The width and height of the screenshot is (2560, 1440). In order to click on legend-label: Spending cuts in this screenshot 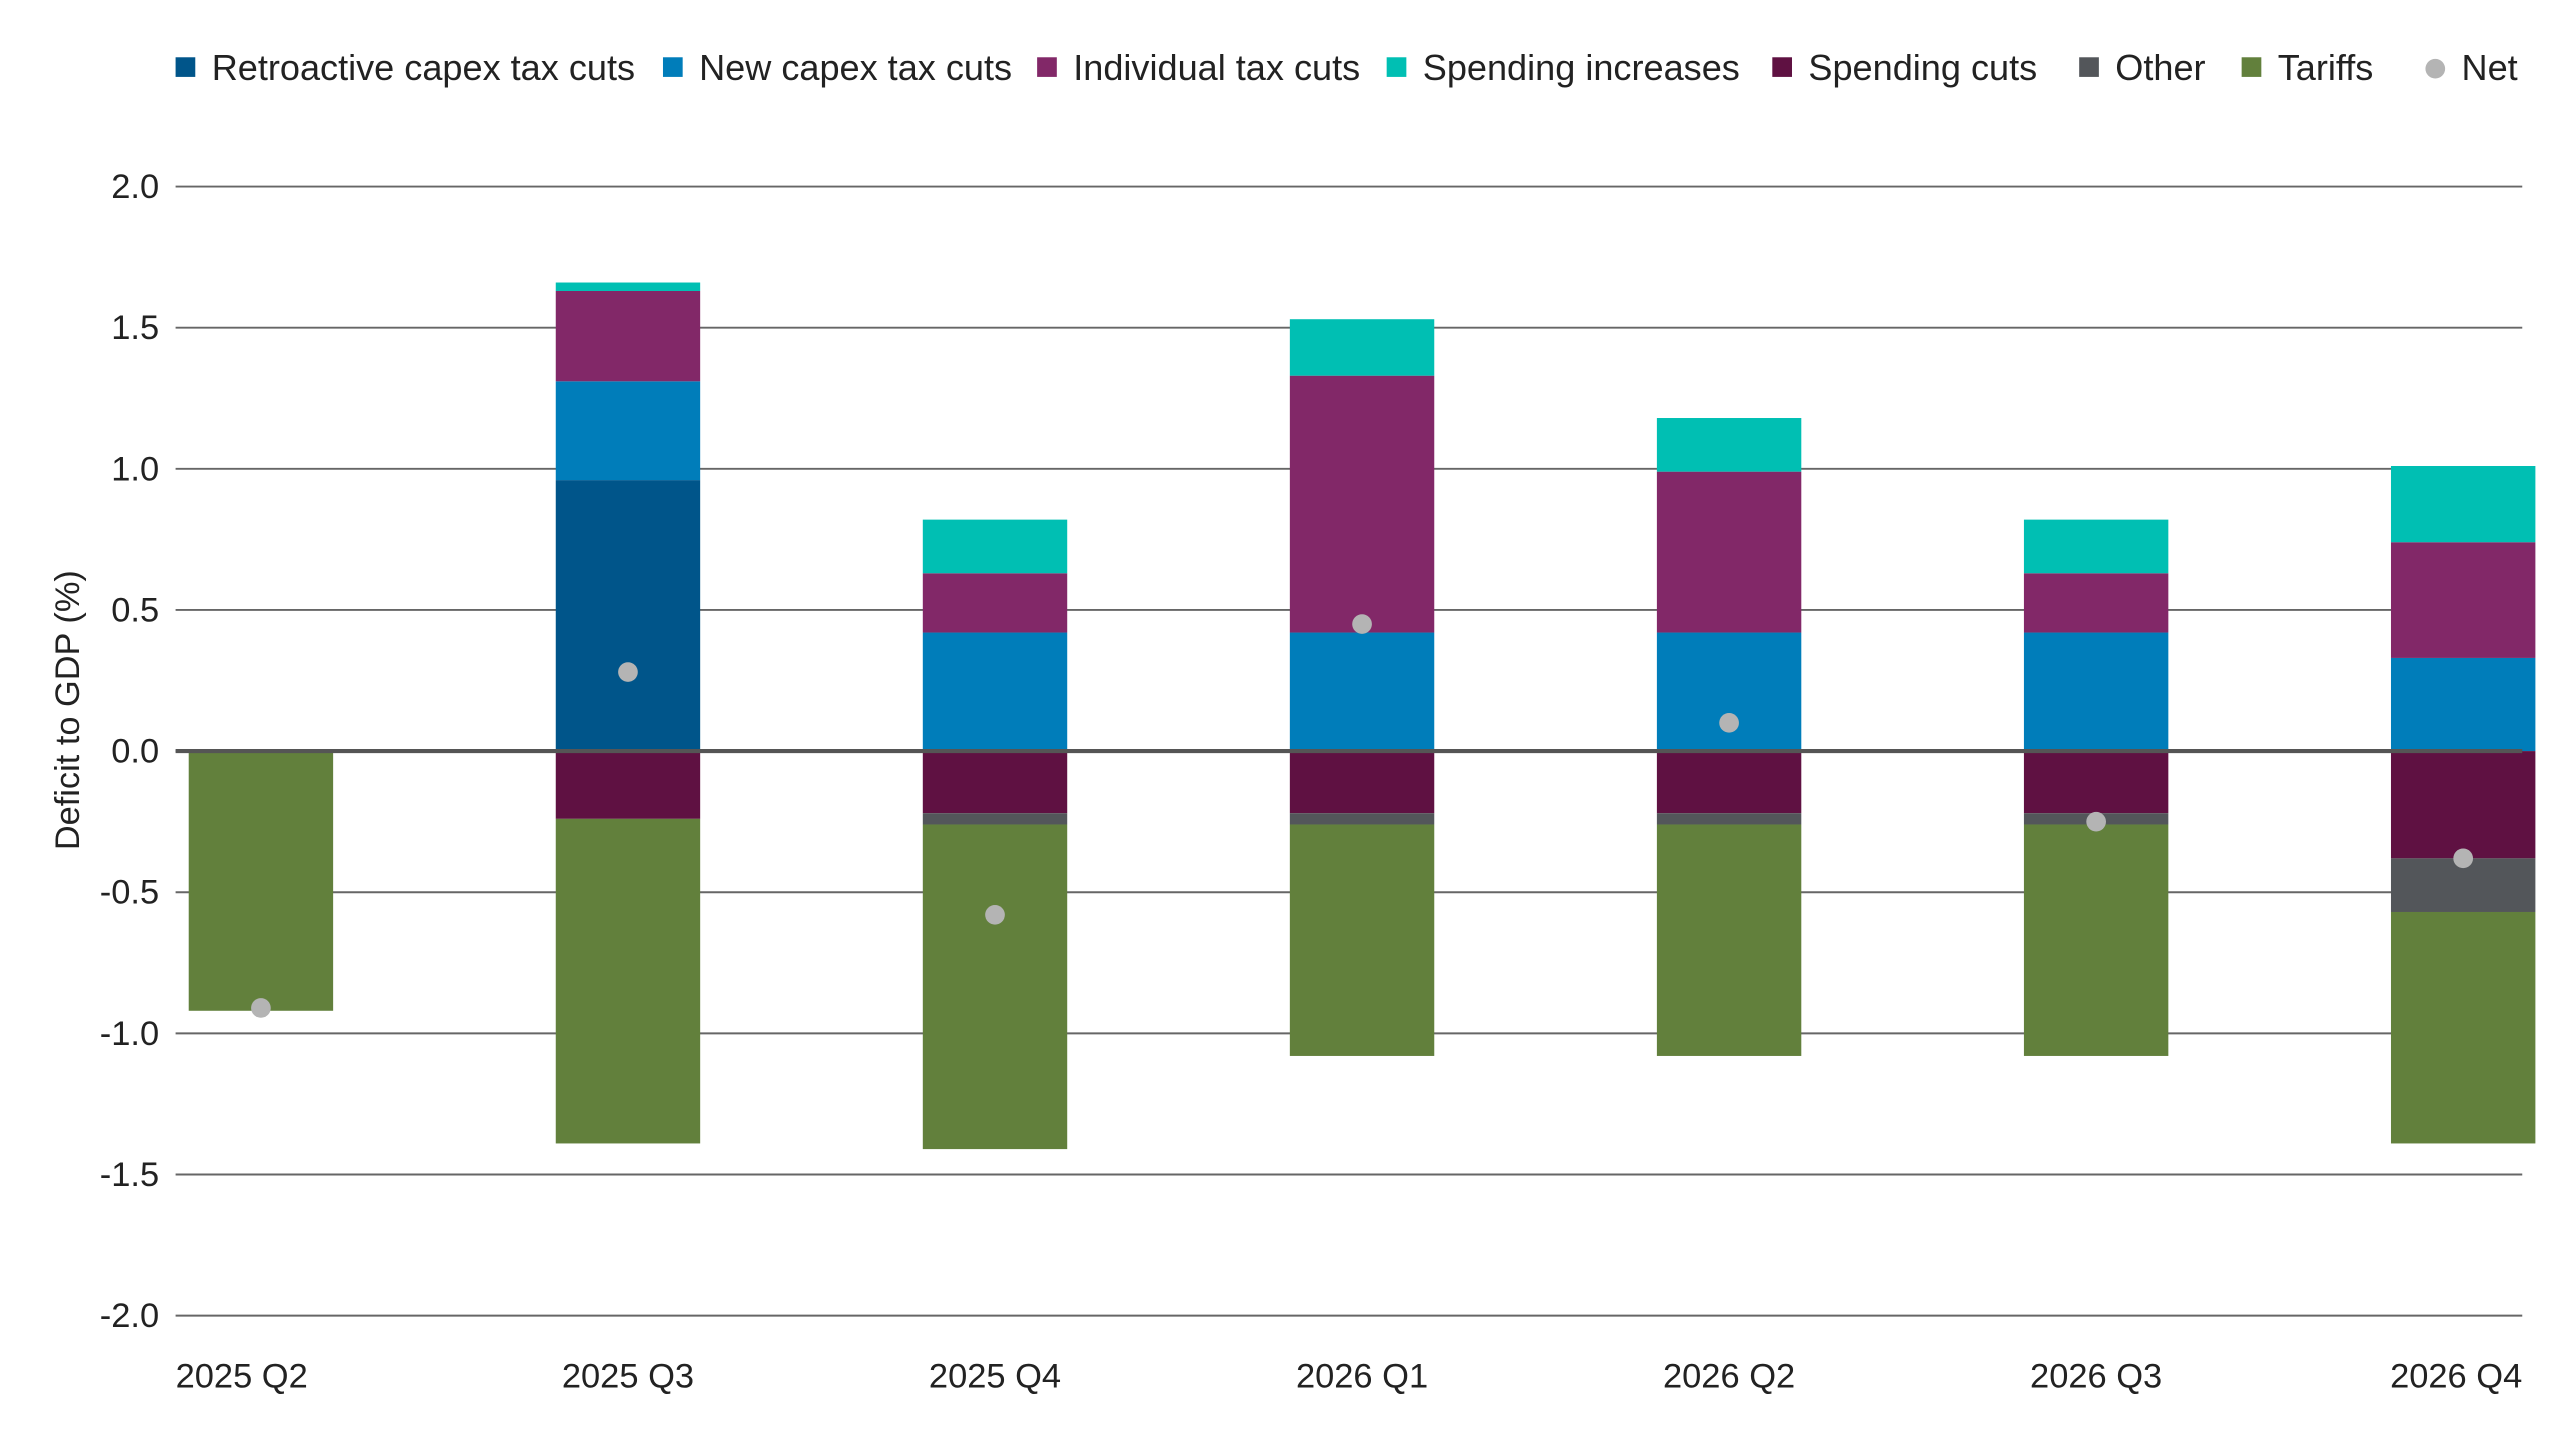, I will do `click(1922, 67)`.